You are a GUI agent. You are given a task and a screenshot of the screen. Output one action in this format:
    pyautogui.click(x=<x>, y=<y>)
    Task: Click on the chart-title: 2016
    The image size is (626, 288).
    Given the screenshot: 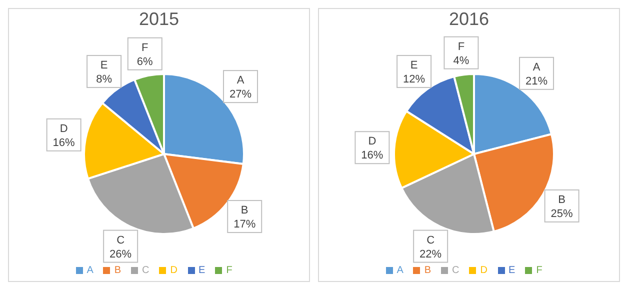 What is the action you would take?
    pyautogui.click(x=469, y=20)
    